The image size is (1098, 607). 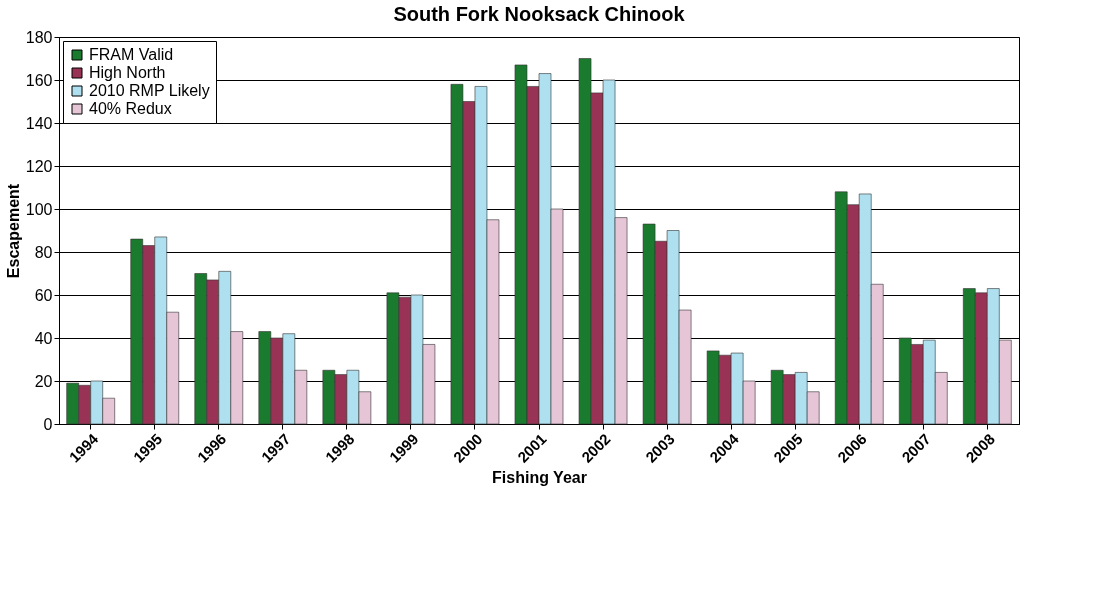 What do you see at coordinates (13, 231) in the screenshot?
I see `y-axis-title: Escapement` at bounding box center [13, 231].